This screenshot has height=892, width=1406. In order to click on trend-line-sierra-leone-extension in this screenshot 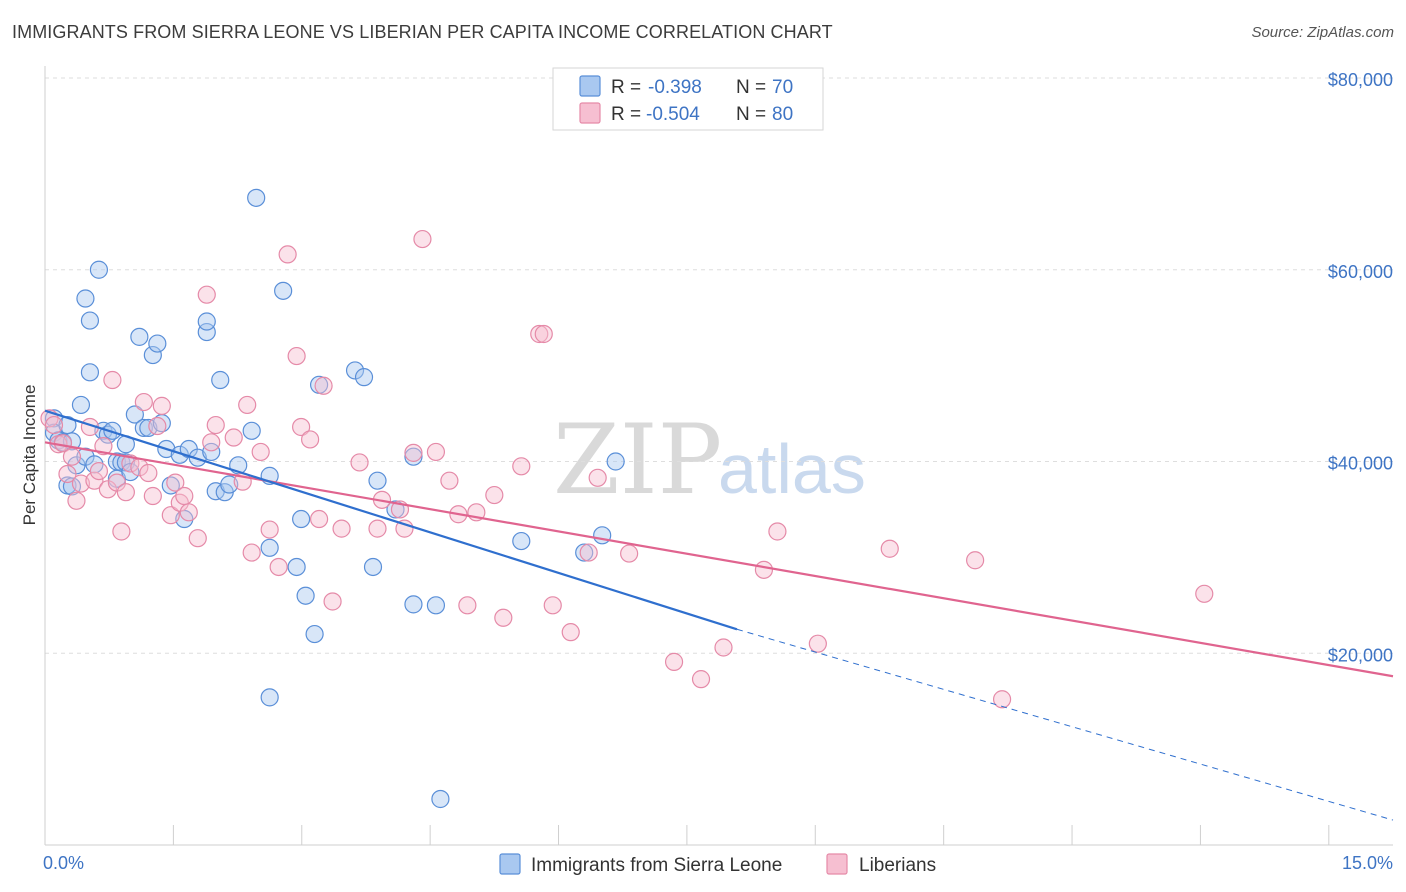, I will do `click(1065, 724)`.